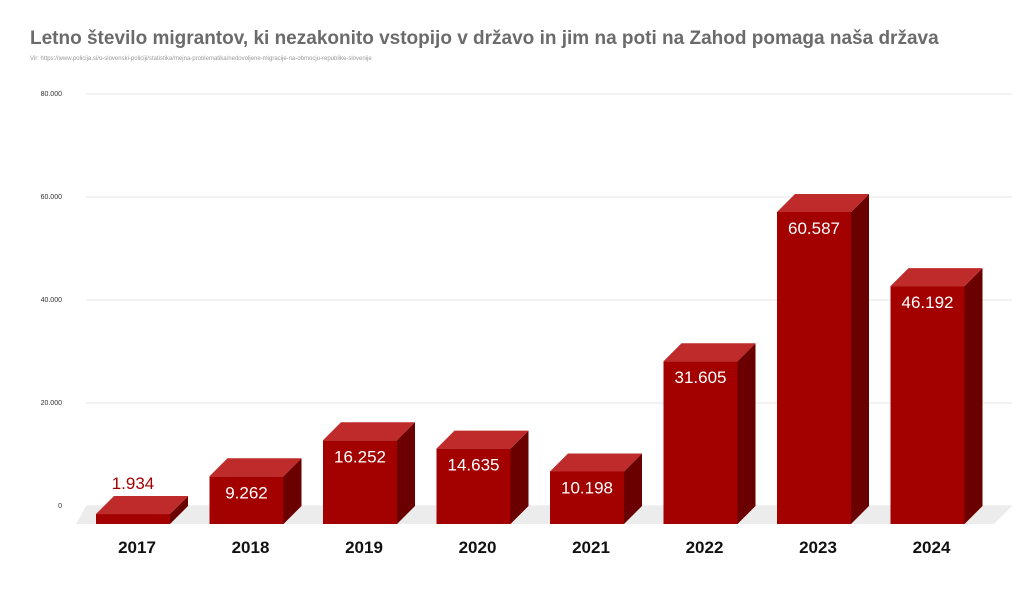 This screenshot has height=597, width=1024. I want to click on x-tick-label: 2022, so click(705, 547).